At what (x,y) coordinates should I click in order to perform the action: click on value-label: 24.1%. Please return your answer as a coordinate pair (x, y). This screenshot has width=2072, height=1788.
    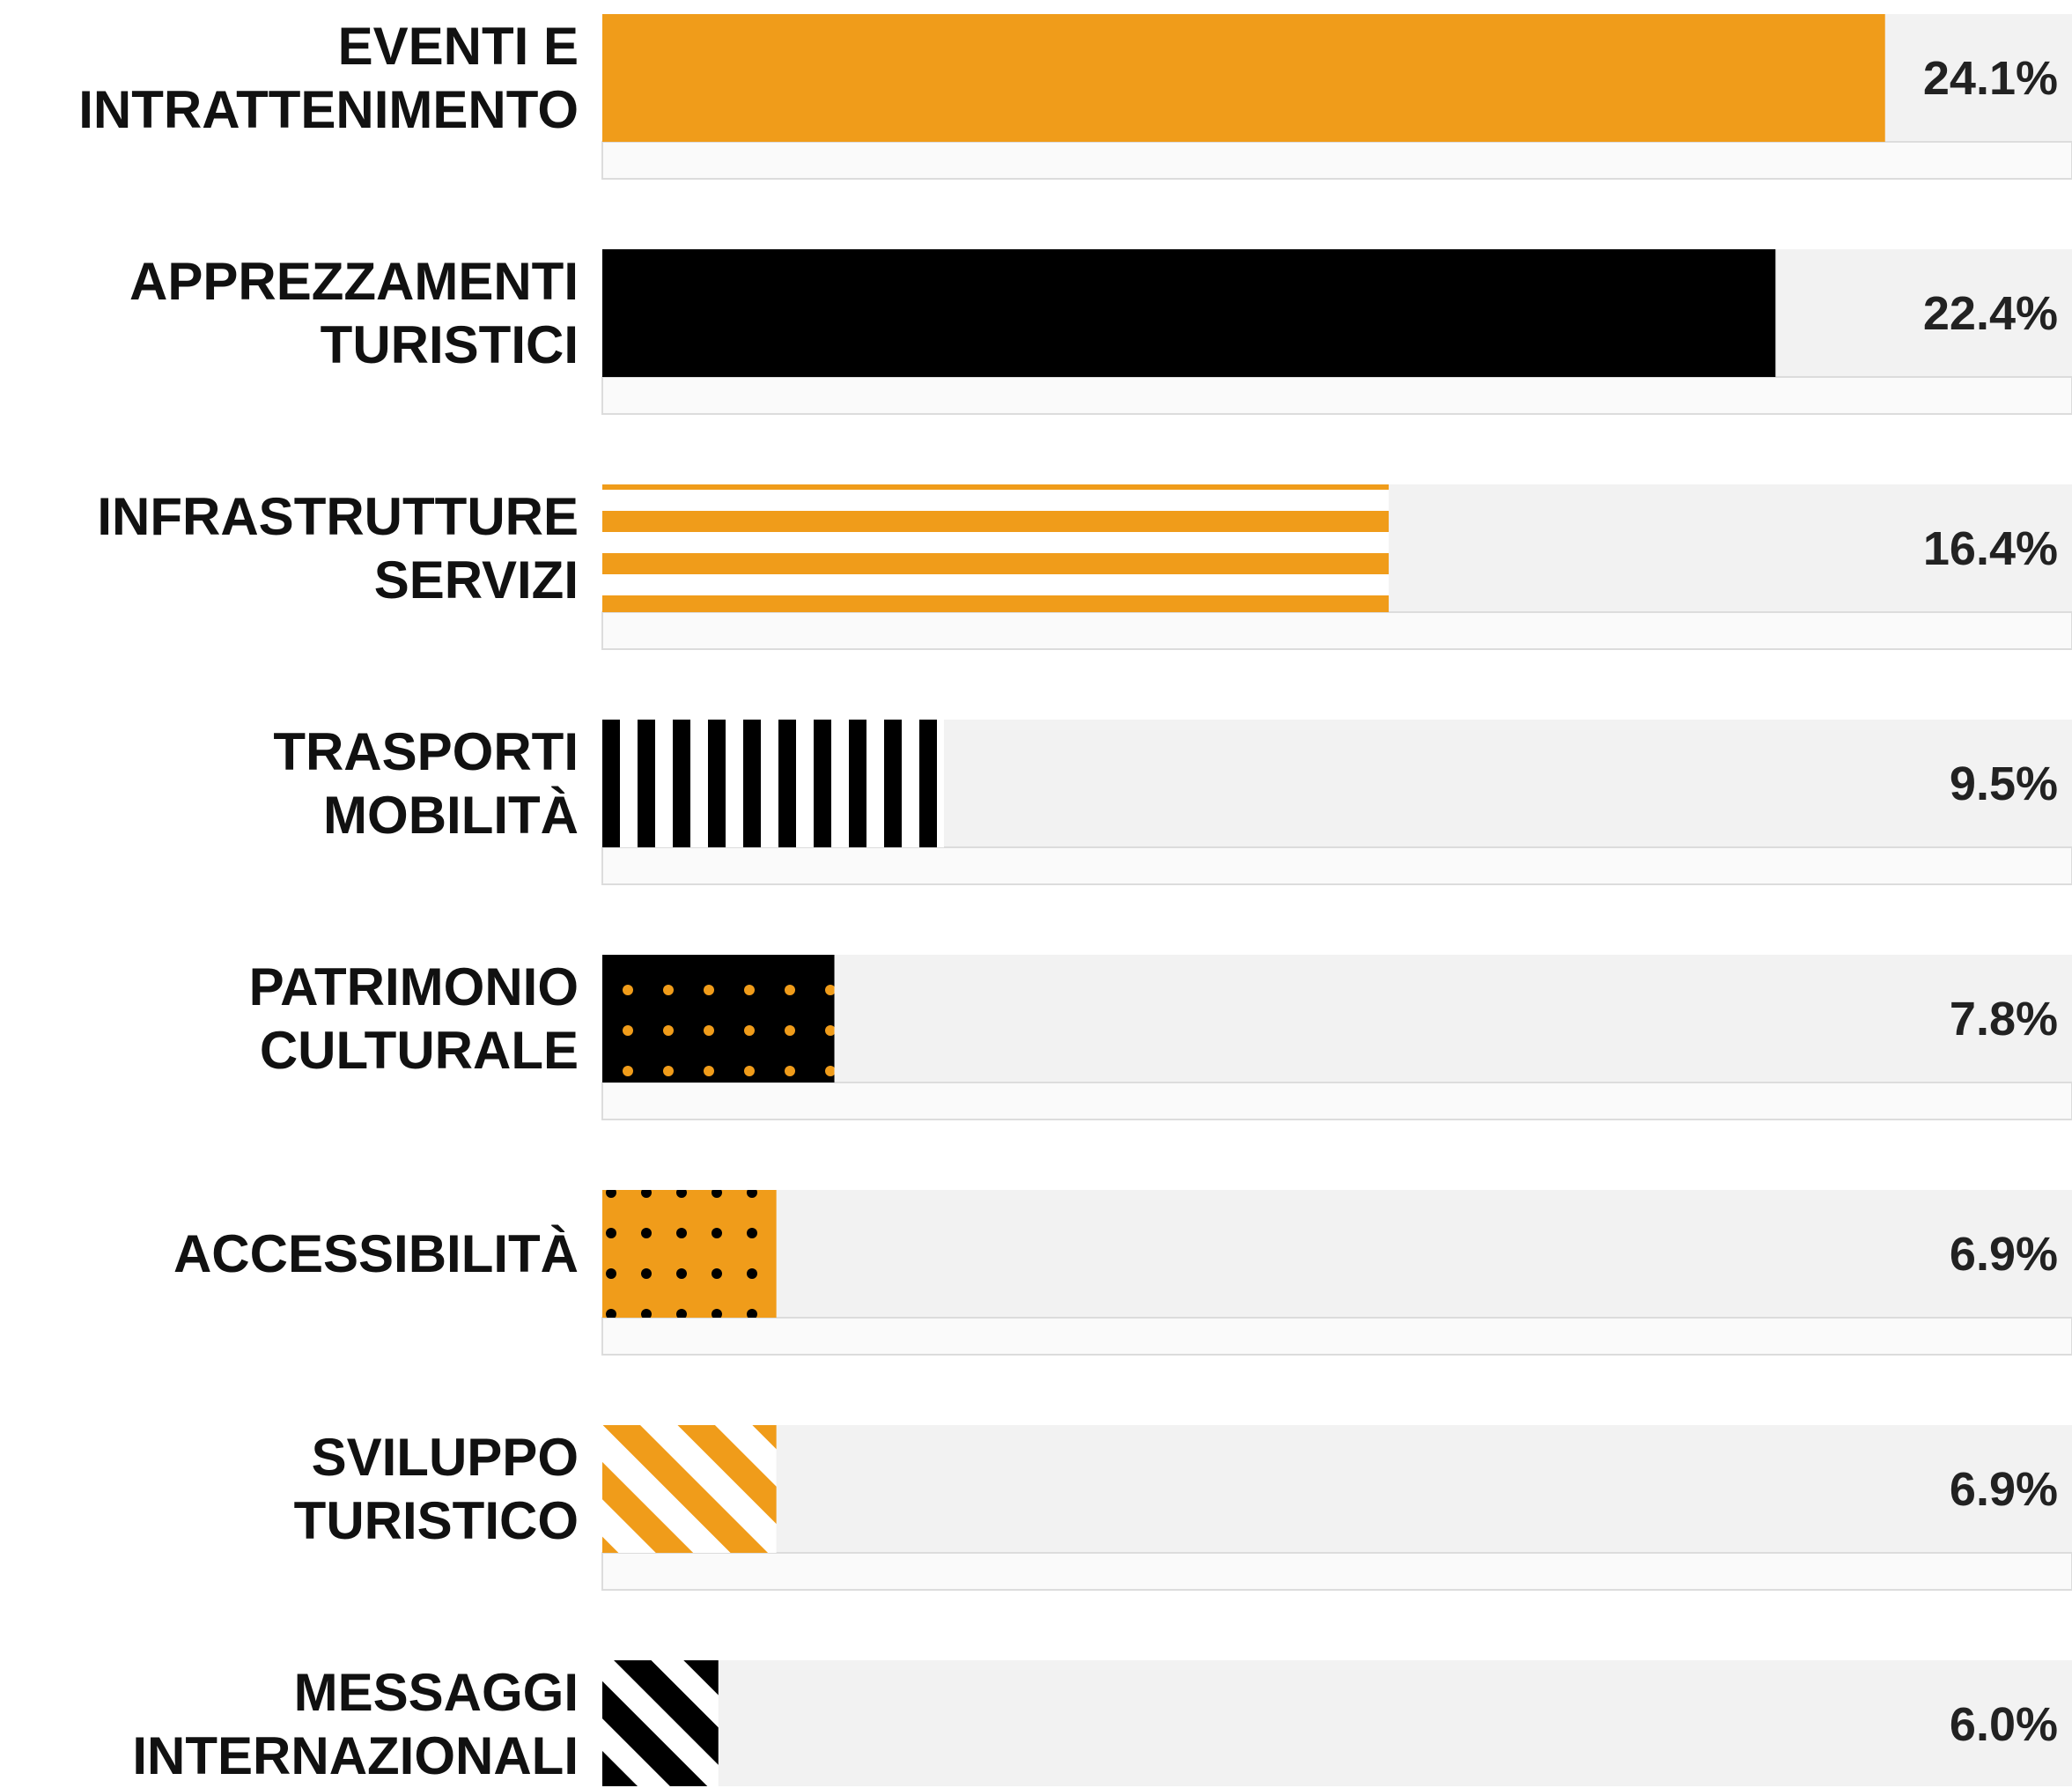
    Looking at the image, I should click on (1990, 78).